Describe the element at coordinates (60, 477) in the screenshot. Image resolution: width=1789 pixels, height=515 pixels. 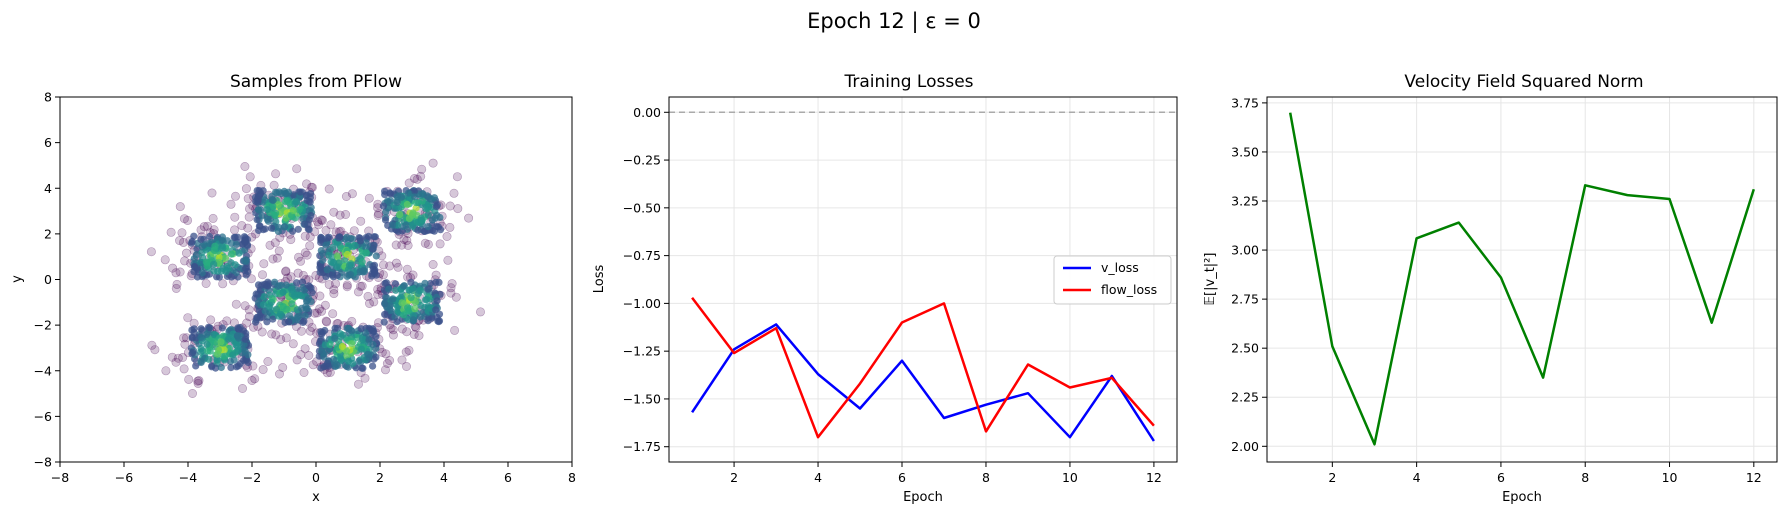
I see `x-tick-label: −8` at that location.